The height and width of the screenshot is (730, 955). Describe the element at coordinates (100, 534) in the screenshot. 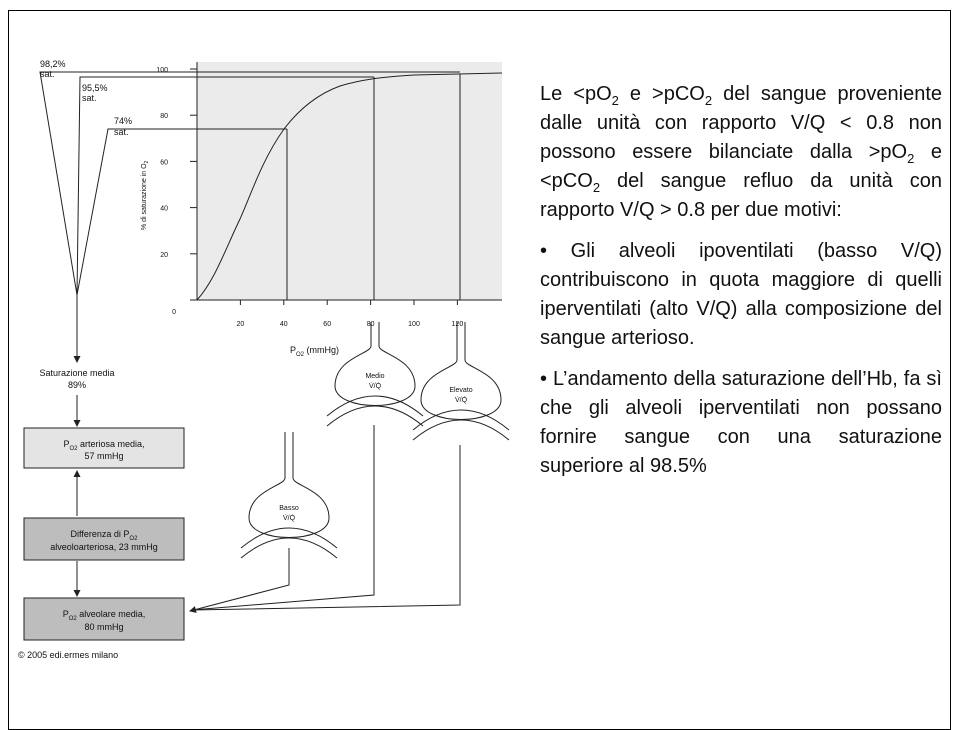

I see `label-part: Differenza di P` at that location.